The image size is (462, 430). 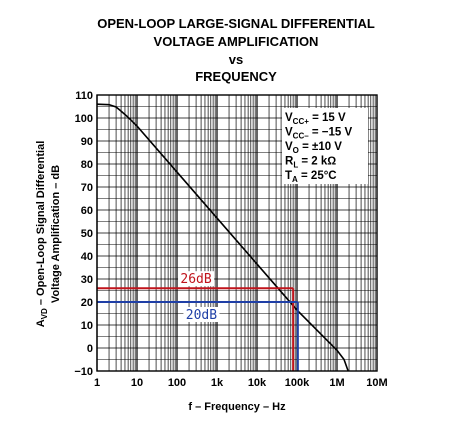 What do you see at coordinates (56, 234) in the screenshot?
I see `y-axis-label-line-2: Voltage Amplification – dB` at bounding box center [56, 234].